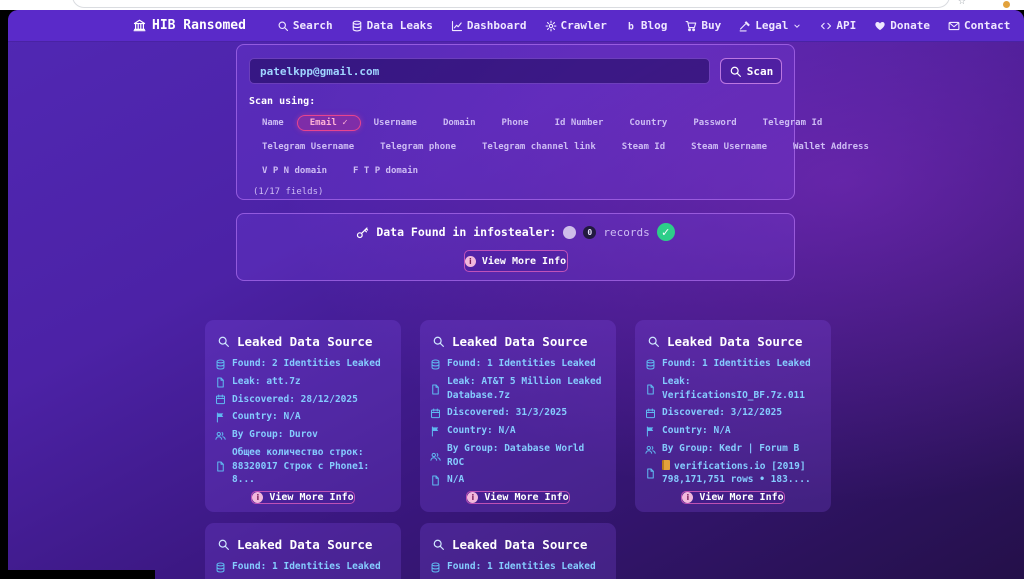 This screenshot has height=579, width=1024. Describe the element at coordinates (418, 147) in the screenshot. I see `scan-field-chip-telegram-phone: Telegram phone` at that location.